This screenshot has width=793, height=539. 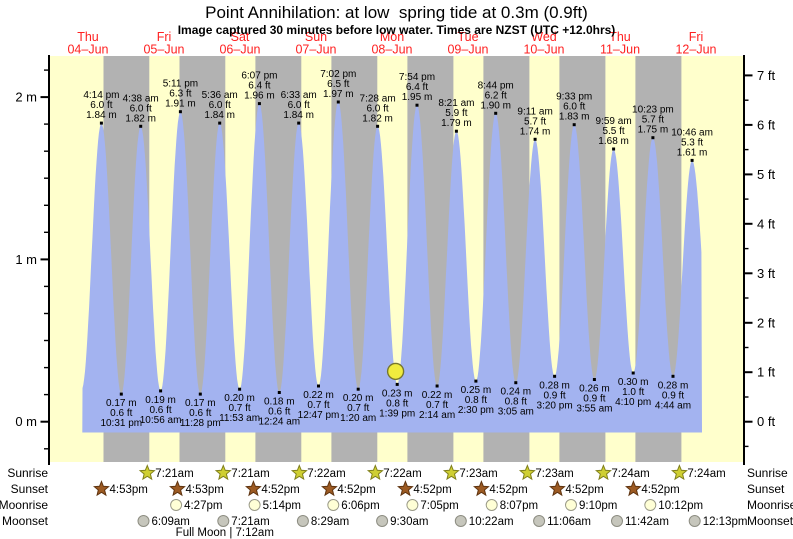 I want to click on high-tide-annotation: 8:44 pm6.2 ft1.90 m, so click(x=496, y=97).